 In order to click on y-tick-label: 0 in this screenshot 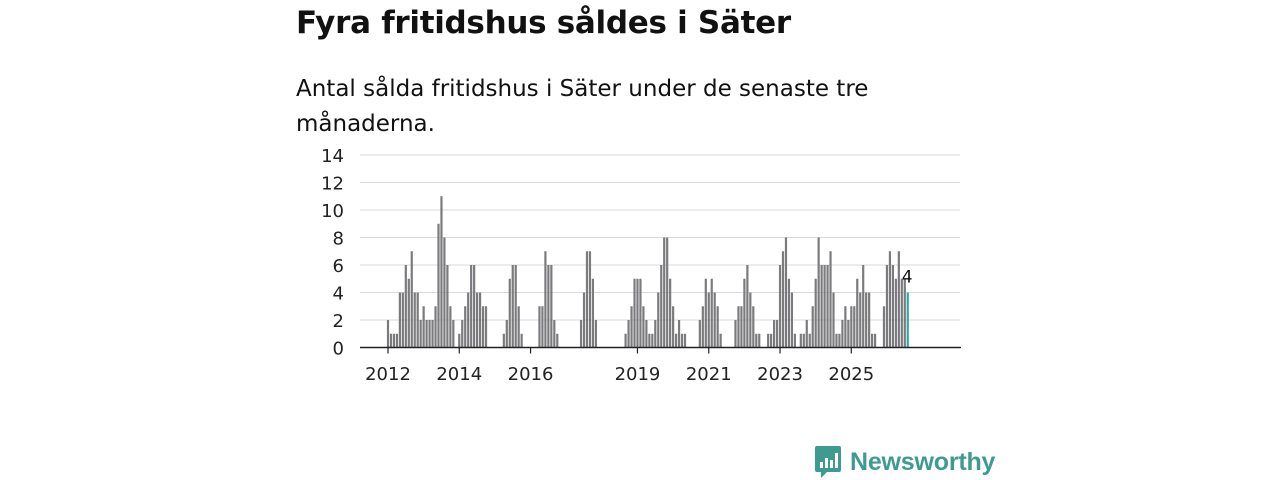, I will do `click(338, 349)`.